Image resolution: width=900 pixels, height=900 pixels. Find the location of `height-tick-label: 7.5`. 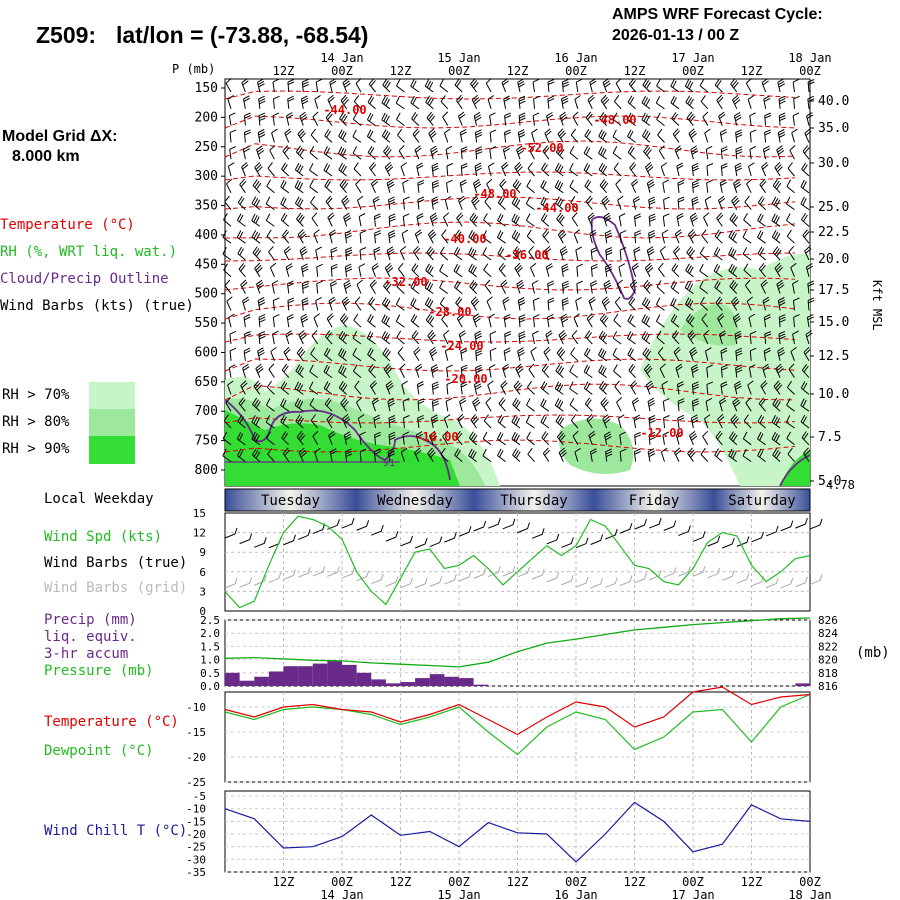

height-tick-label: 7.5 is located at coordinates (829, 437).